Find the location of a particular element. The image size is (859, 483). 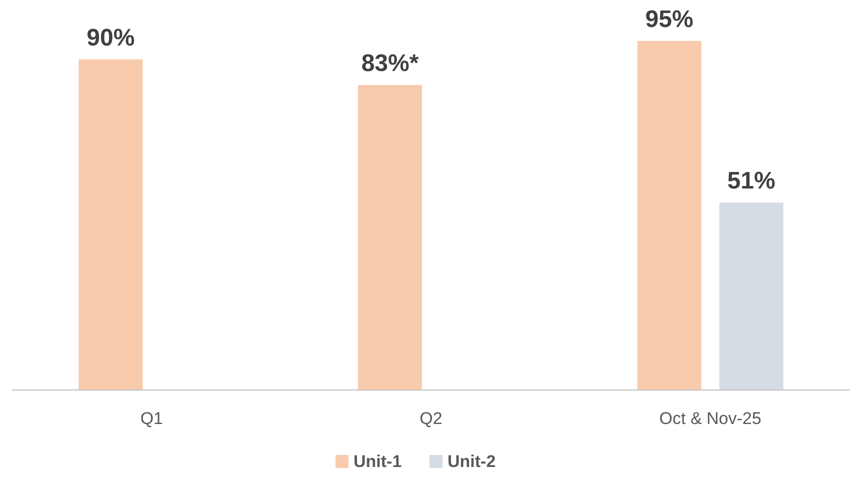

x-tick-label: Q2 is located at coordinates (431, 418).